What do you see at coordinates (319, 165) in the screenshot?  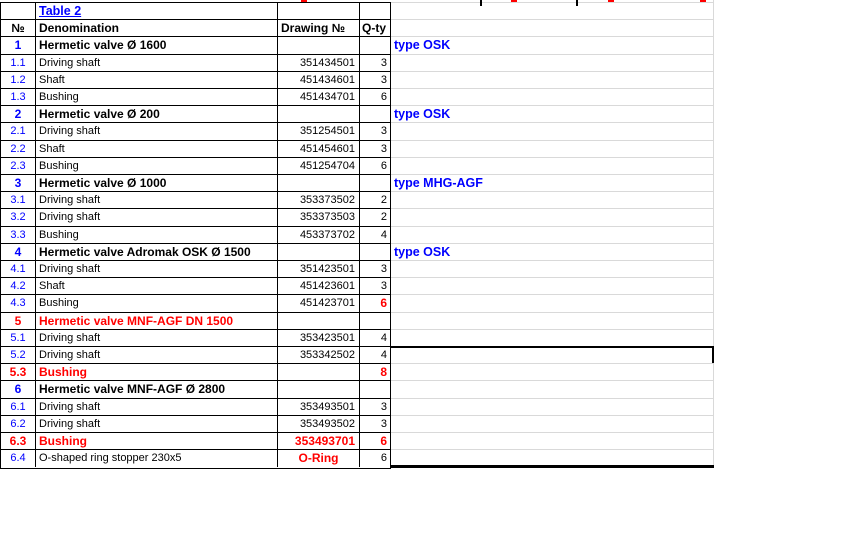 I see `cell-drawing: 451254704` at bounding box center [319, 165].